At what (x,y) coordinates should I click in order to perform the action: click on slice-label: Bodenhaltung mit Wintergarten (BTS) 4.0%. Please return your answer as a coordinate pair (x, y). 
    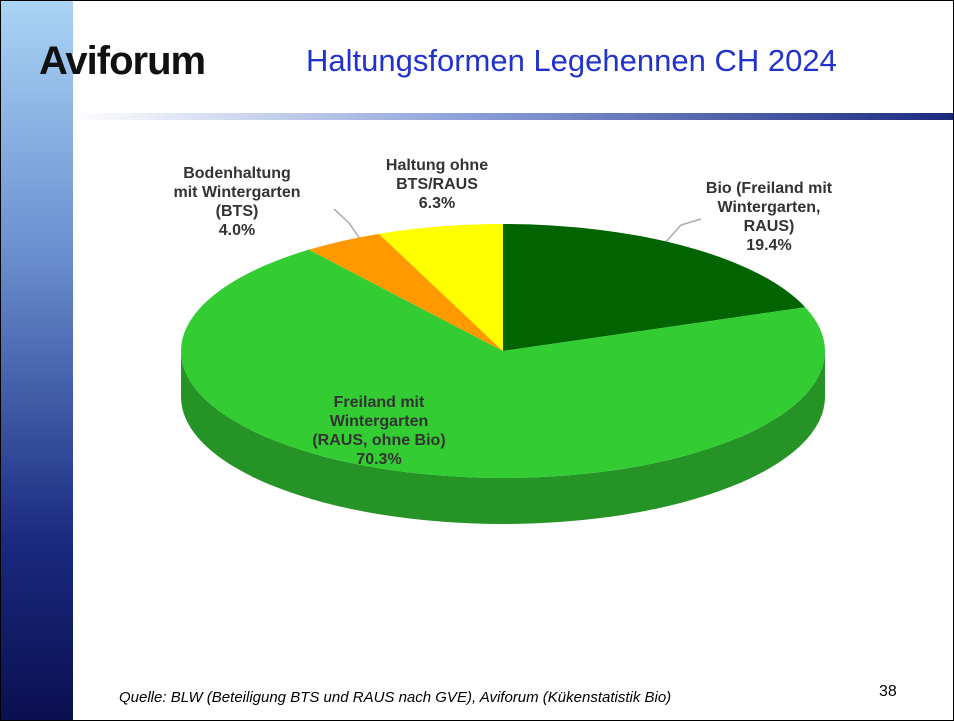
    Looking at the image, I should click on (237, 202).